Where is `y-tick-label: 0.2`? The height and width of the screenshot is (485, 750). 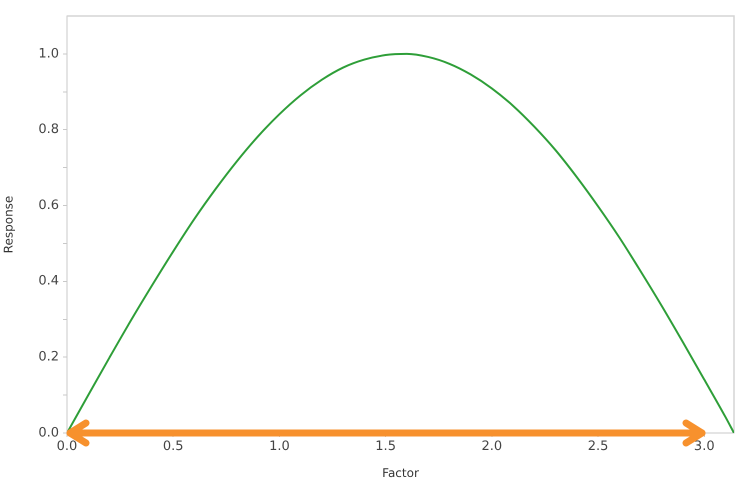 y-tick-label: 0.2 is located at coordinates (48, 357).